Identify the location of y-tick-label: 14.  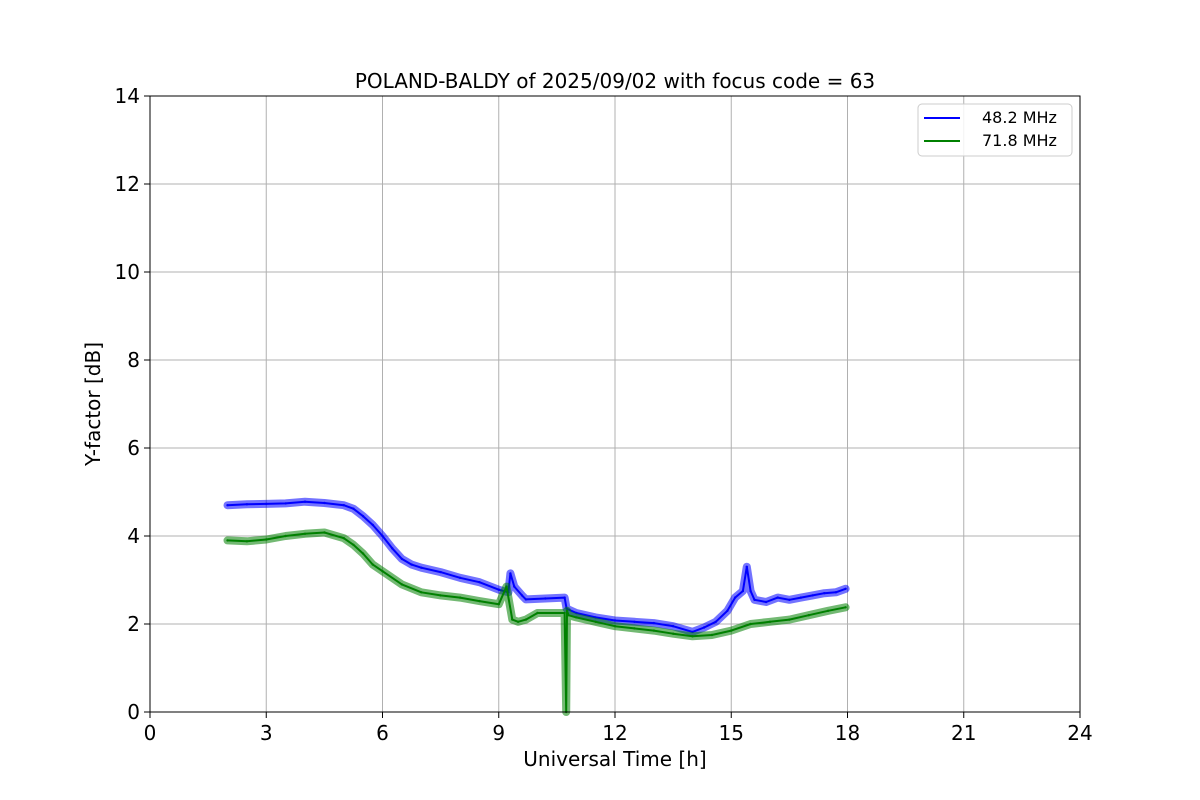
(127, 96).